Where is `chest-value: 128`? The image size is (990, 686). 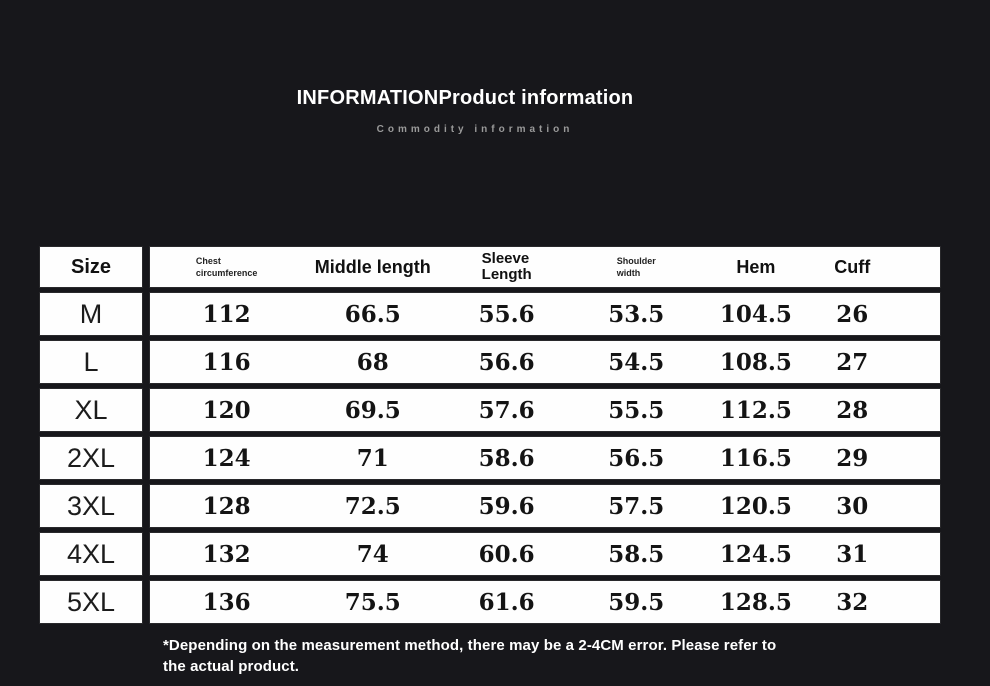 chest-value: 128 is located at coordinates (226, 506).